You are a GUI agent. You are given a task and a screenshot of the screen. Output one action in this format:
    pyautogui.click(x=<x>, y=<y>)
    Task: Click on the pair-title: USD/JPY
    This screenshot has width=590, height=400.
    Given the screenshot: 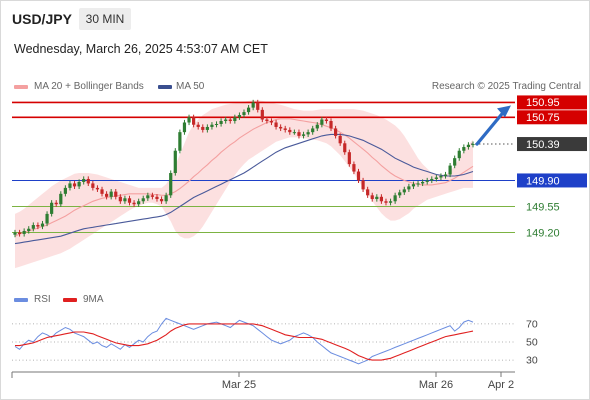 What is the action you would take?
    pyautogui.click(x=42, y=19)
    